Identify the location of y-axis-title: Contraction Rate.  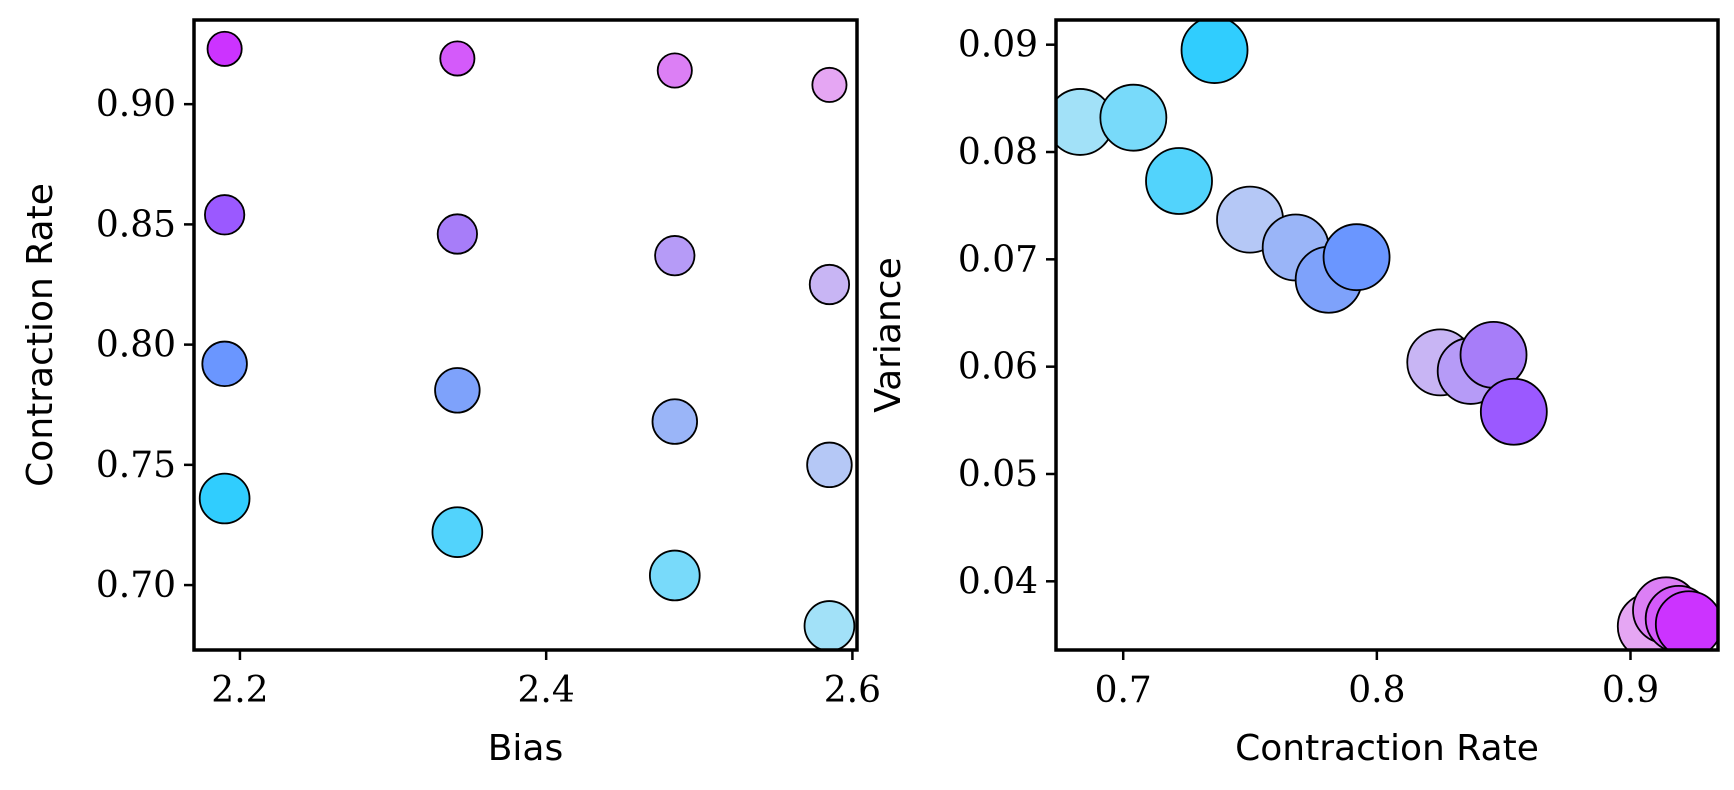
(40, 335).